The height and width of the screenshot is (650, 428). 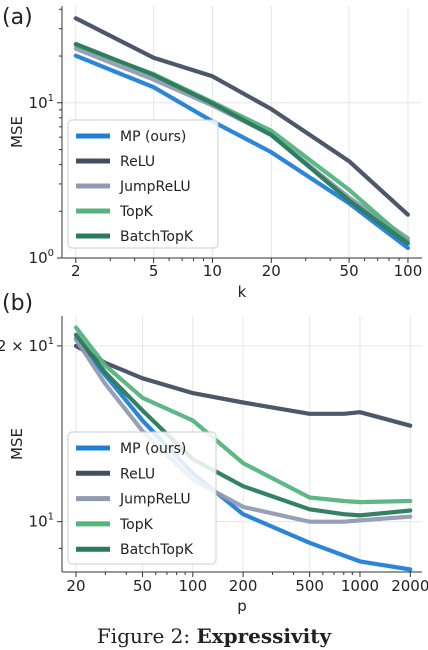 What do you see at coordinates (243, 385) in the screenshot?
I see `series-line-relu` at bounding box center [243, 385].